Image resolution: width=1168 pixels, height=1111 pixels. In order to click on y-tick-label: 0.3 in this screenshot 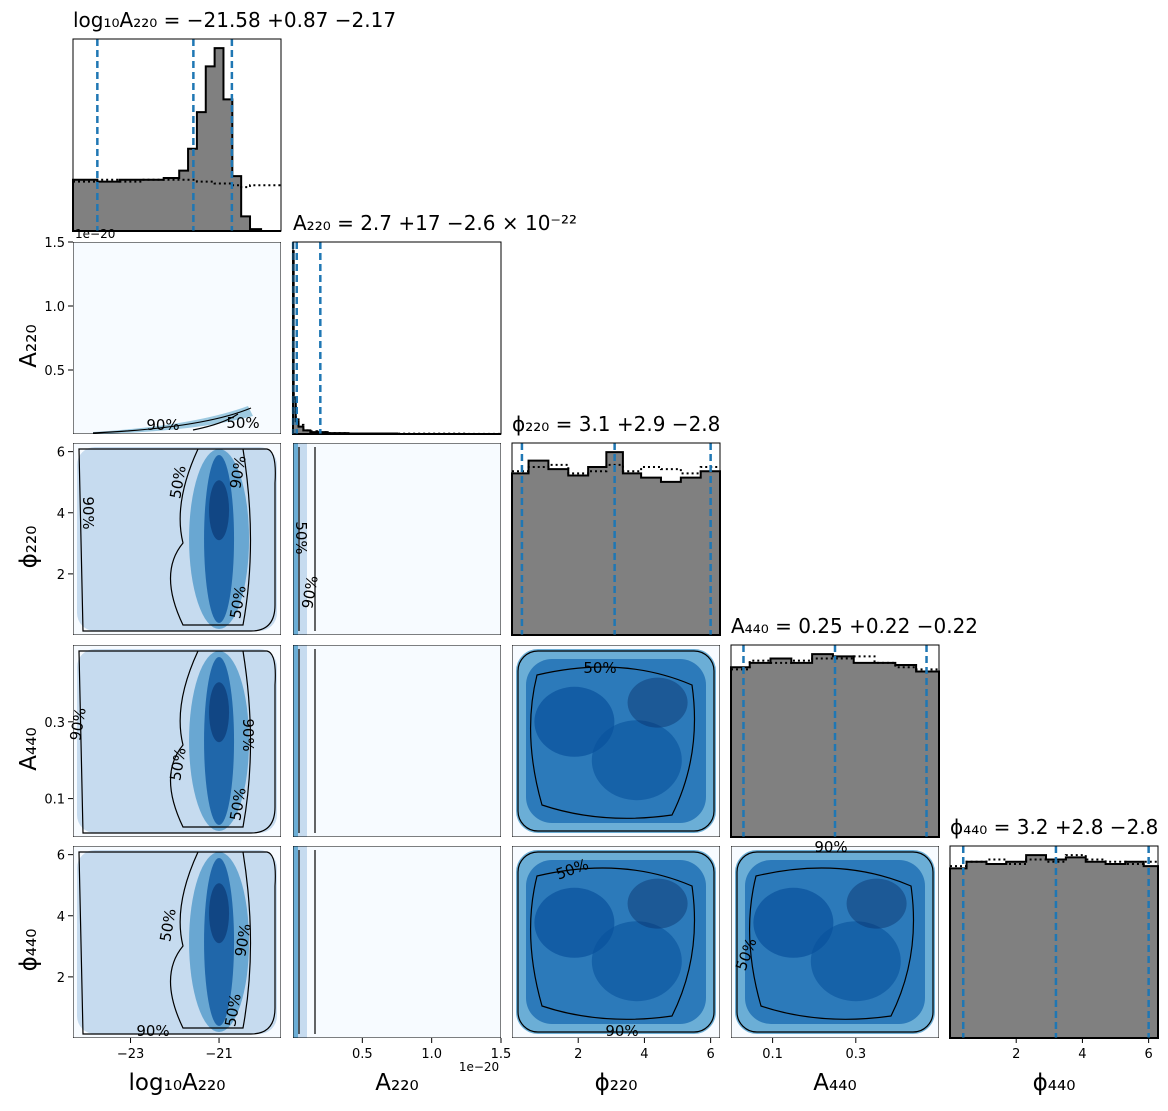, I will do `click(54, 723)`.